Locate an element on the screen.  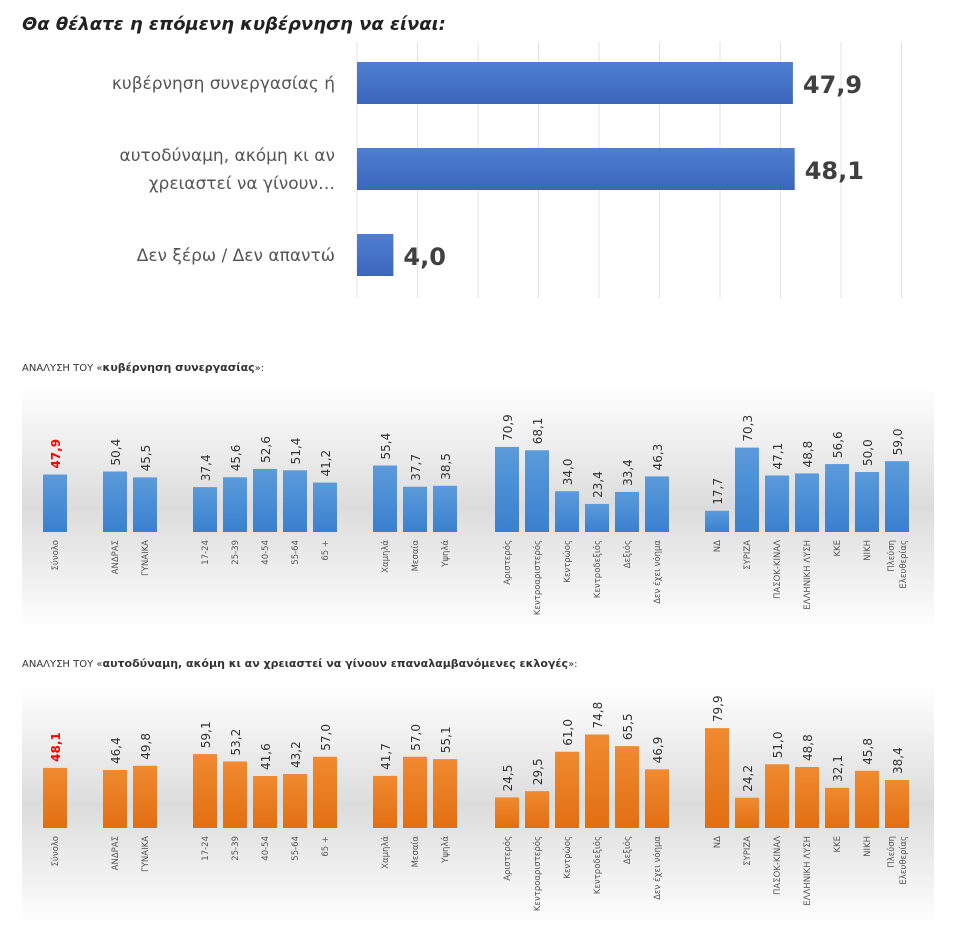
category-label: Αριστερός is located at coordinates (507, 858).